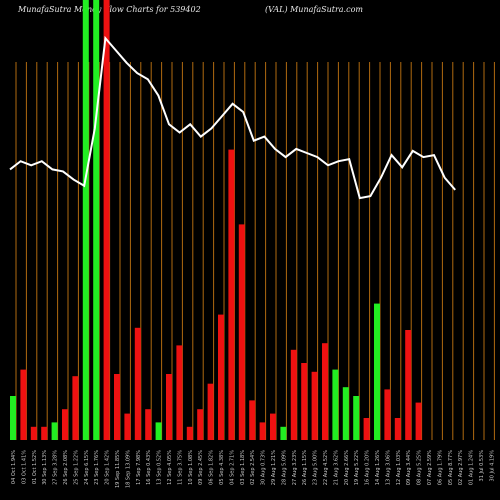 The image size is (500, 500). Describe the element at coordinates (243, 467) in the screenshot. I see `x-tick-label: 03 Sep 1.18%` at that location.